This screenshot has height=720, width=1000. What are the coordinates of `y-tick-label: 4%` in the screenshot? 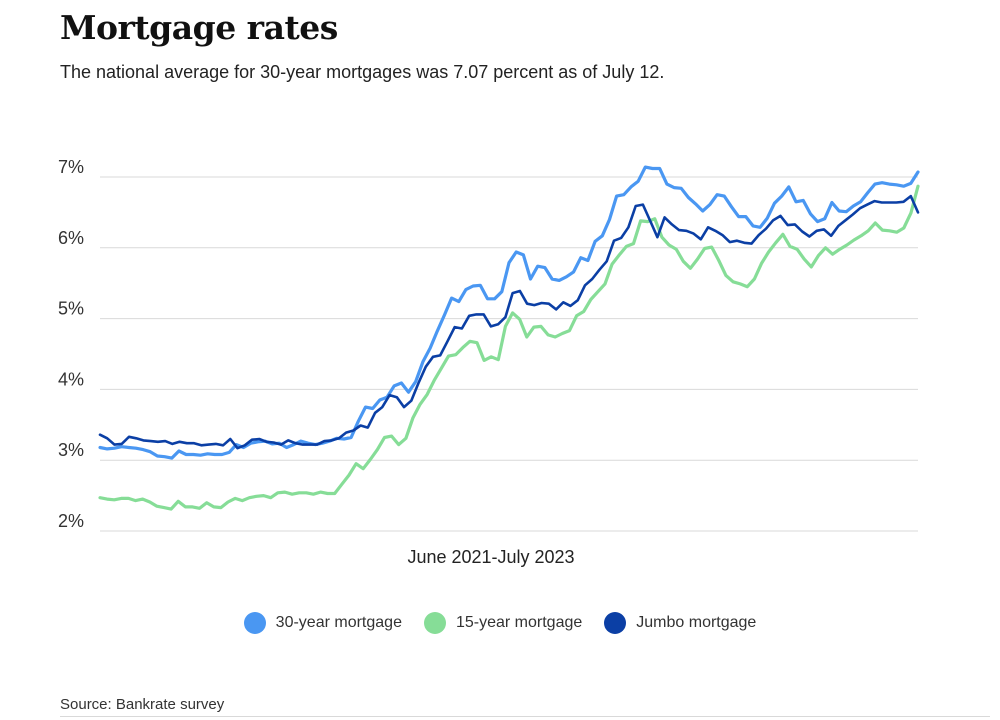 It's located at (71, 379).